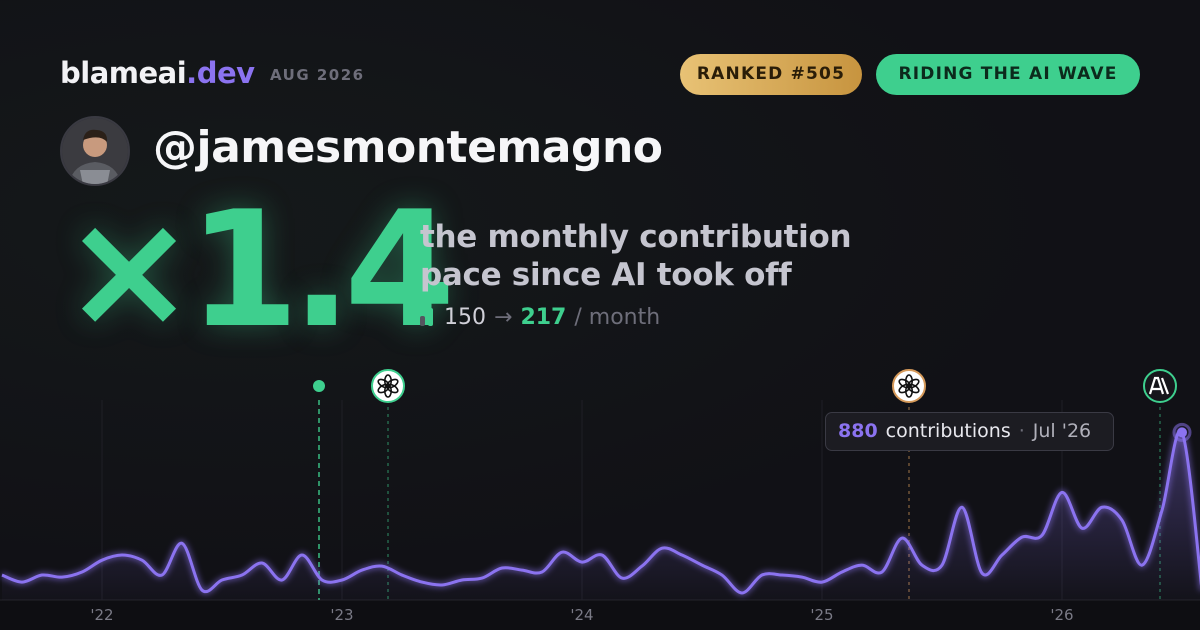 The width and height of the screenshot is (1200, 630). I want to click on stats: 150 → 217 / month, so click(540, 317).